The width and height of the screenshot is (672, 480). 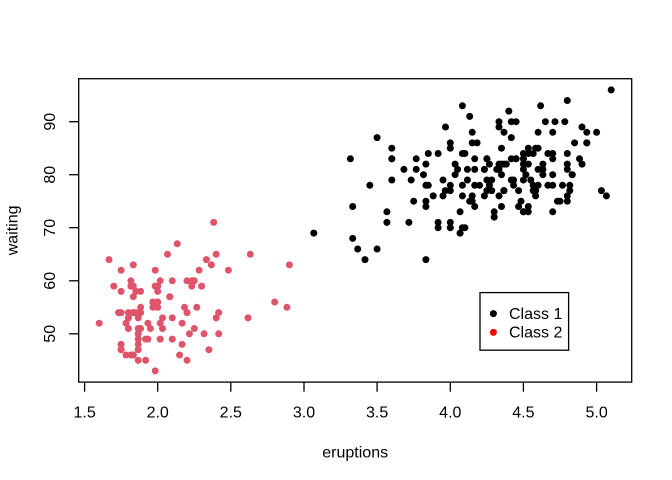 I want to click on svg-text: 3.0, so click(x=304, y=413).